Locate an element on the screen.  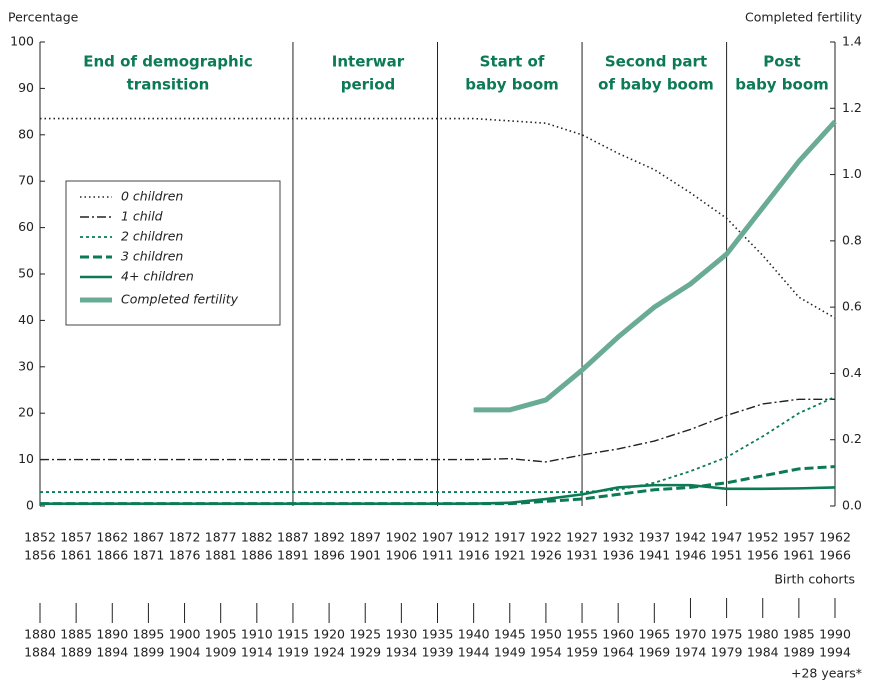
y-tick-label: 10 is located at coordinates (26, 458).